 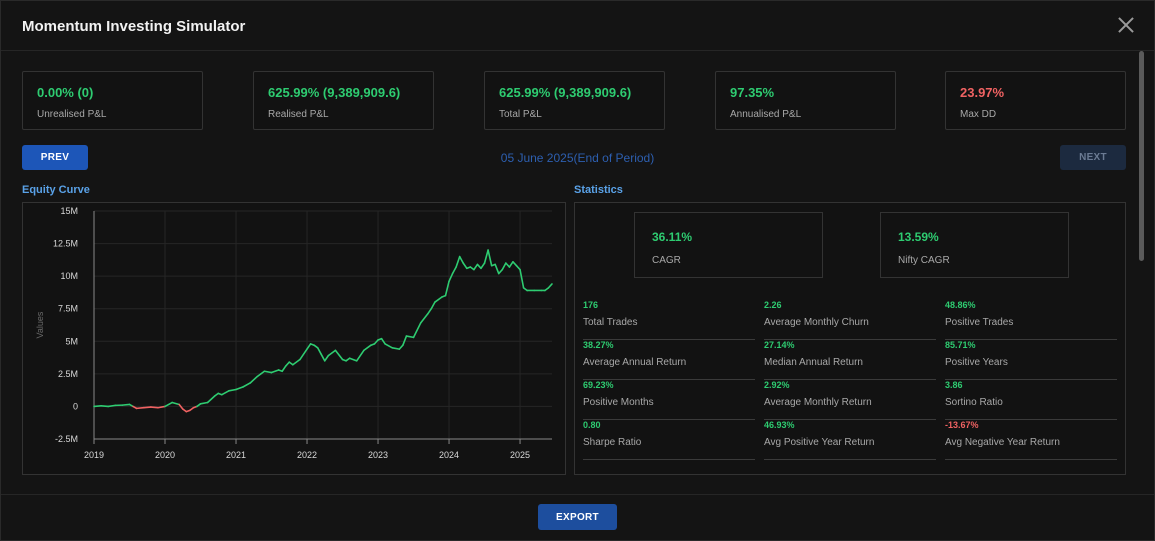 I want to click on x-tick-label: 2020, so click(x=165, y=455).